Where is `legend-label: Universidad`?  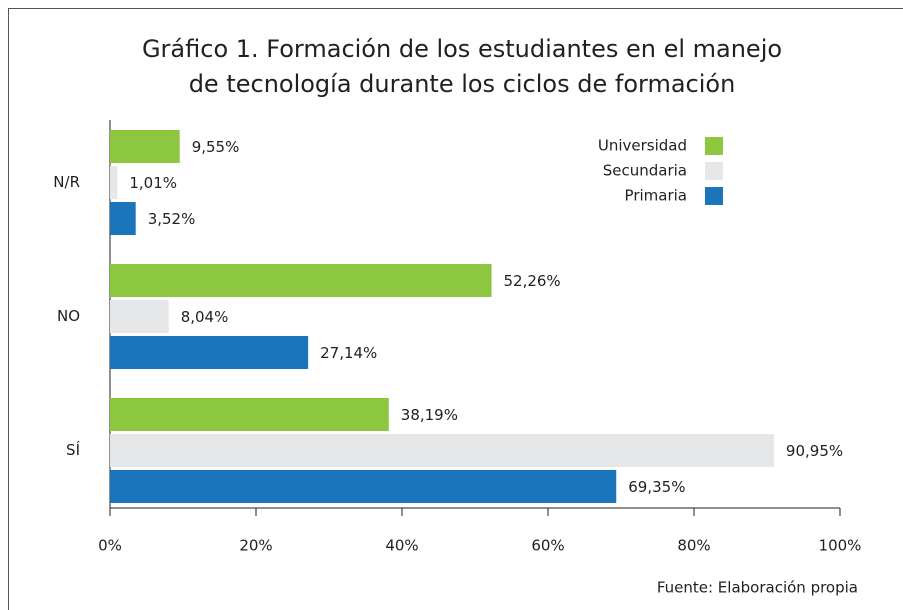
legend-label: Universidad is located at coordinates (642, 146).